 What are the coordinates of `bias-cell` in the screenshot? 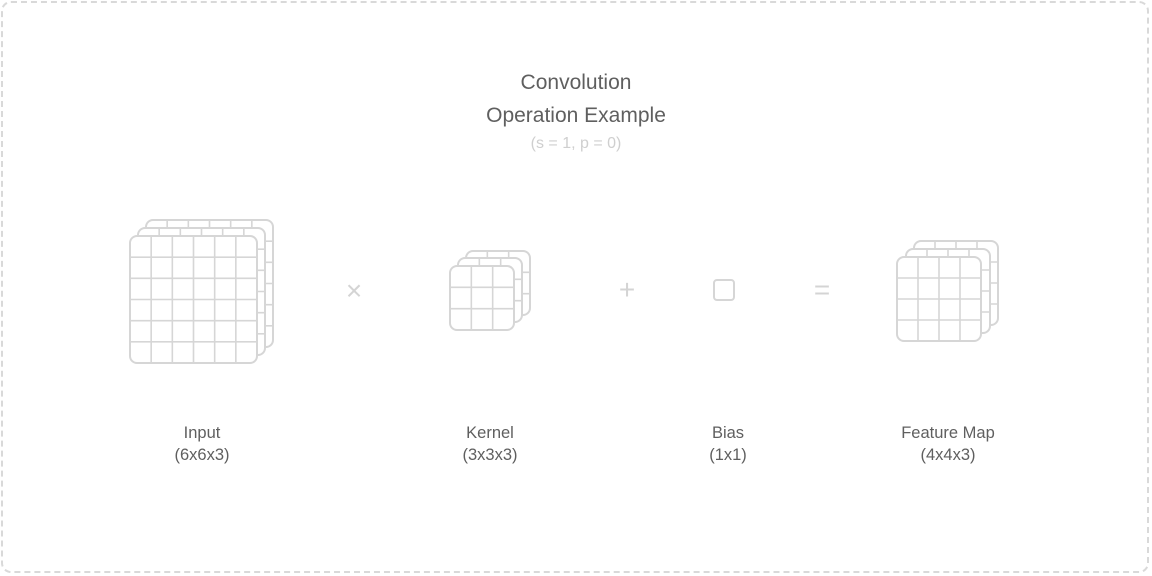 It's located at (724, 290).